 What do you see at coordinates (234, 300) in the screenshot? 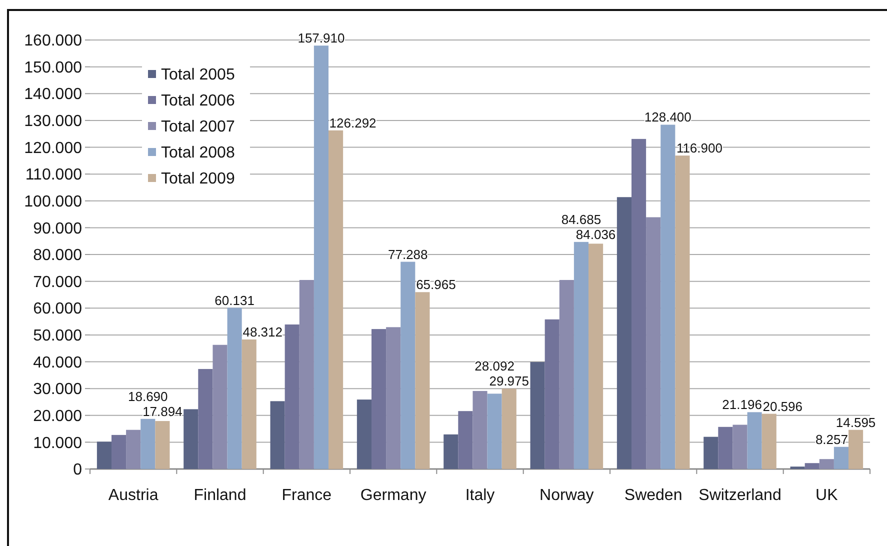
I see `data-label: 60.131` at bounding box center [234, 300].